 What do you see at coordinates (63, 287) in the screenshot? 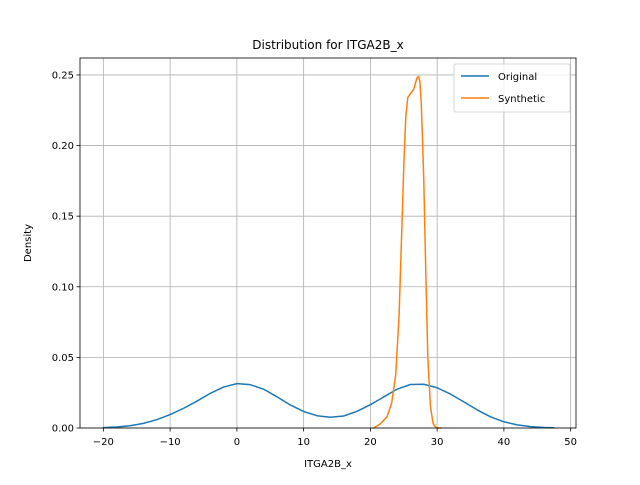
I see `y-tick-label: 0.10` at bounding box center [63, 287].